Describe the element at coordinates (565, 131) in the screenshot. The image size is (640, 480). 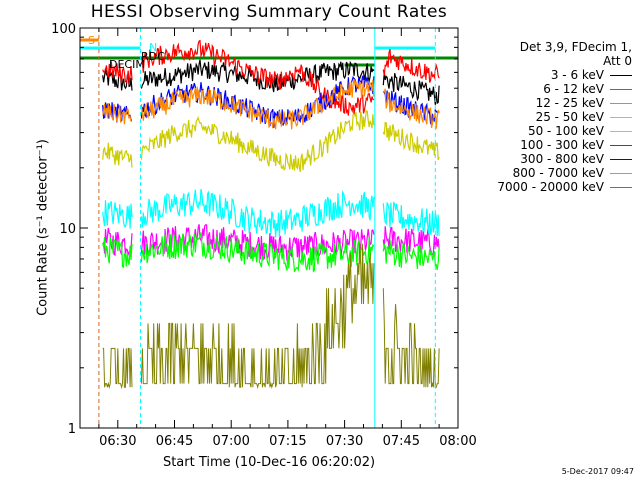
I see `legend-label: 50 - 100 keV` at that location.